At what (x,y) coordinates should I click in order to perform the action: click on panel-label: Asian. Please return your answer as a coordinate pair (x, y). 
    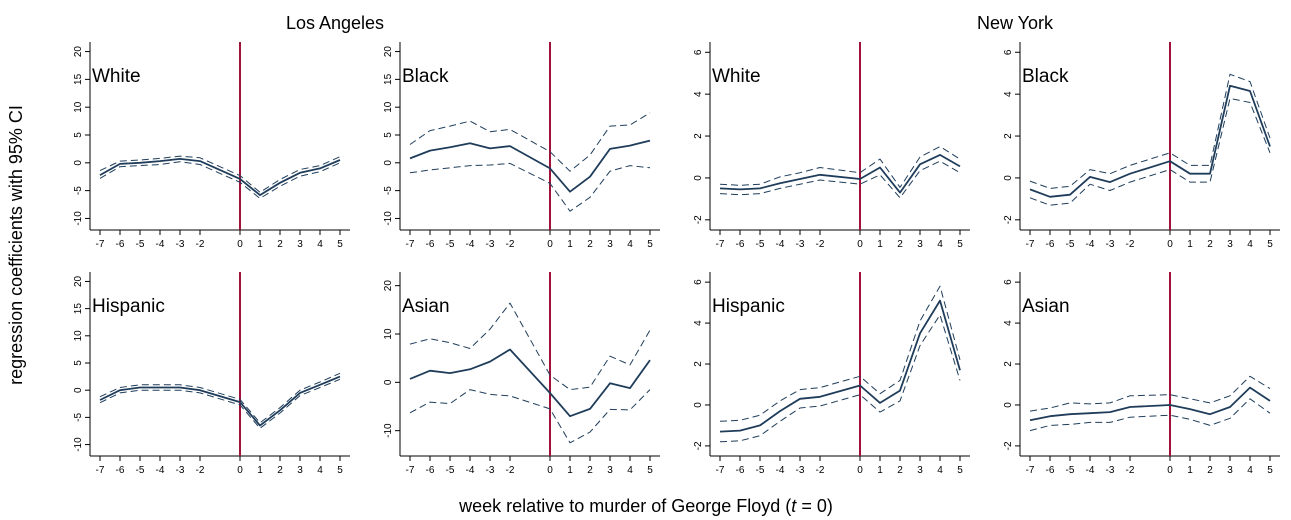
    Looking at the image, I should click on (1046, 306).